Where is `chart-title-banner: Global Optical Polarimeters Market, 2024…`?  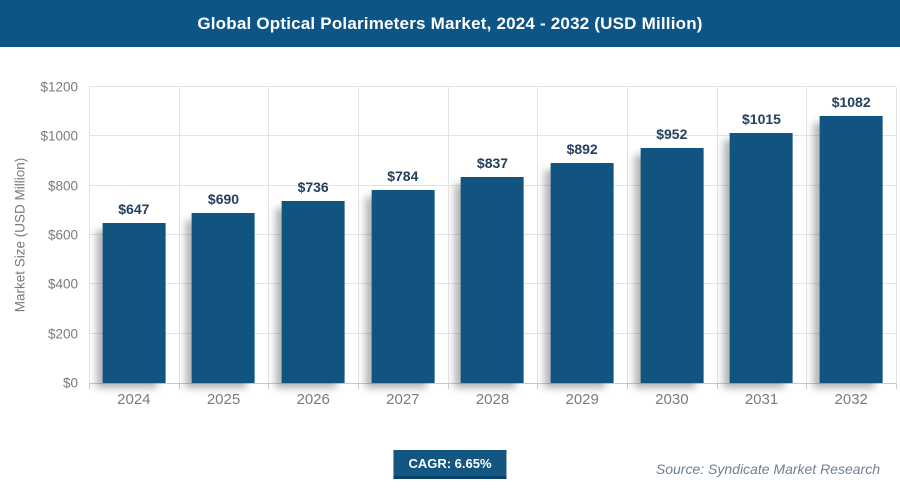
chart-title-banner: Global Optical Polarimeters Market, 2024… is located at coordinates (450, 23).